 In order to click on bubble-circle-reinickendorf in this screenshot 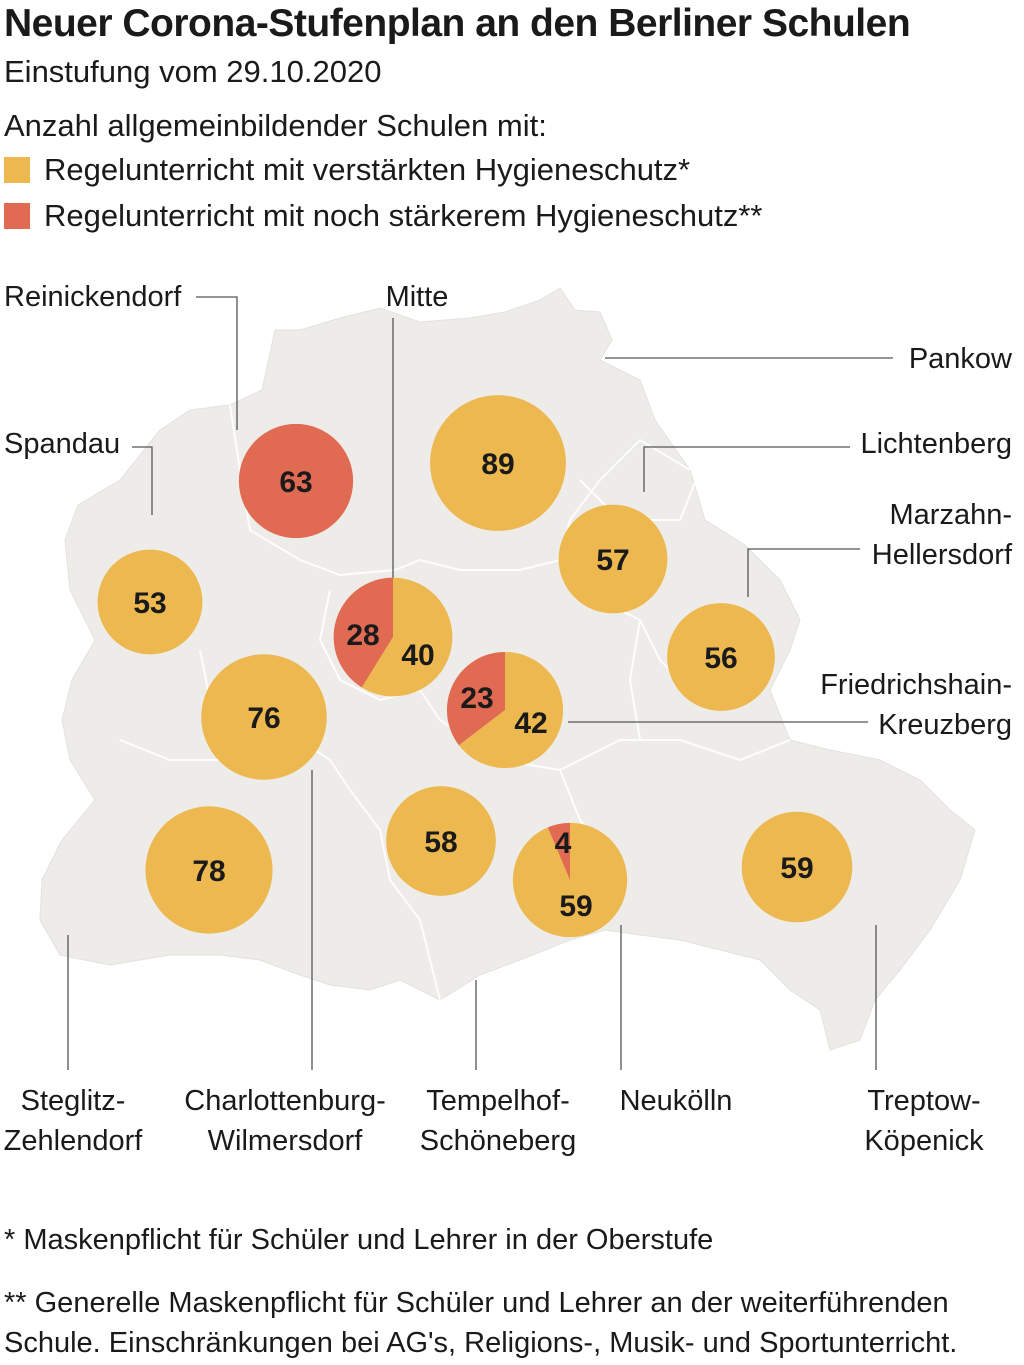, I will do `click(296, 481)`.